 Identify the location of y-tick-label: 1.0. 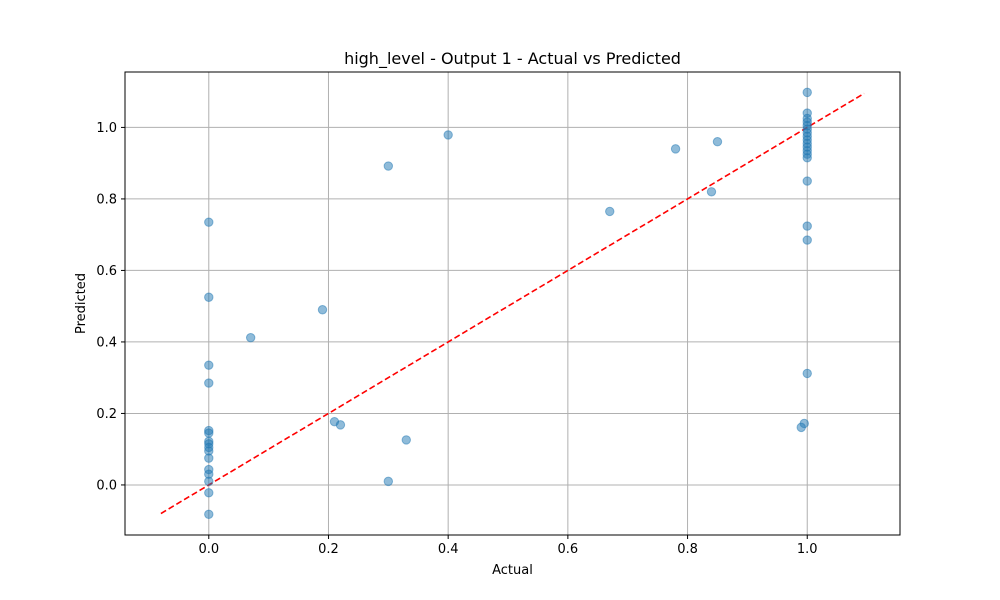
(106, 128).